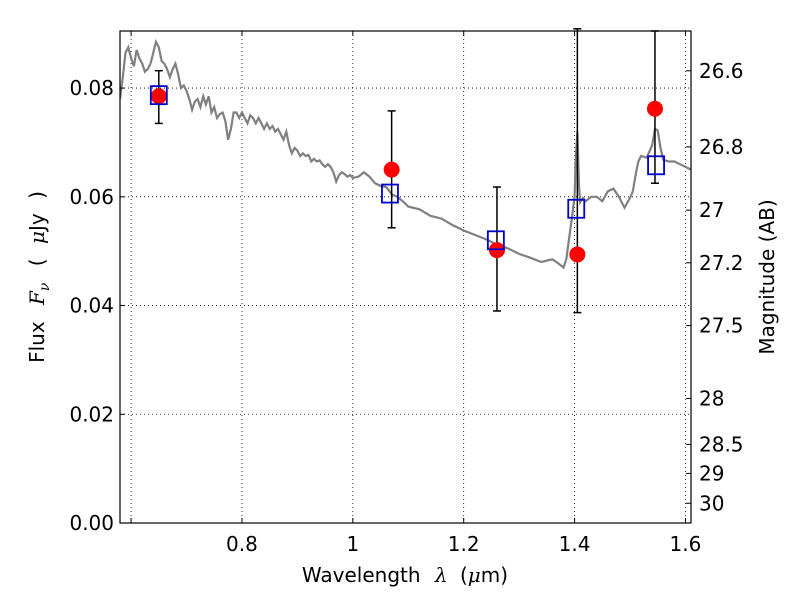 This screenshot has width=800, height=600. I want to click on y2-tick-label: 29, so click(711, 473).